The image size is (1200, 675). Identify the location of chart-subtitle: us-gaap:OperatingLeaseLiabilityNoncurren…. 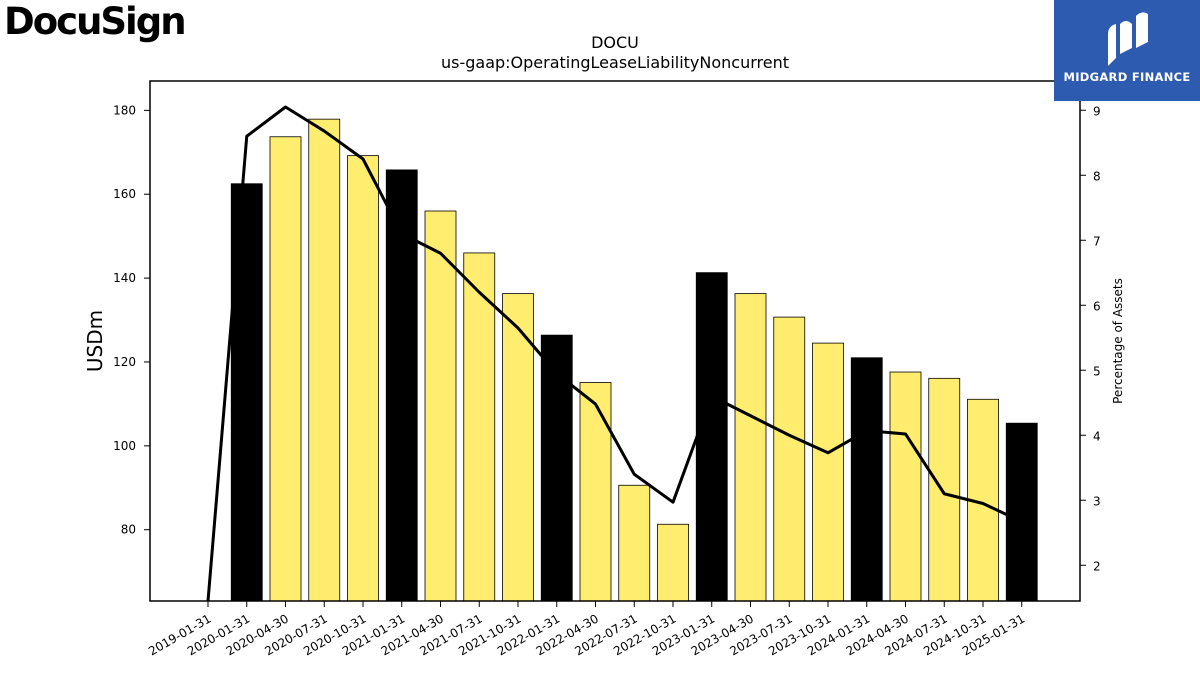
(615, 62).